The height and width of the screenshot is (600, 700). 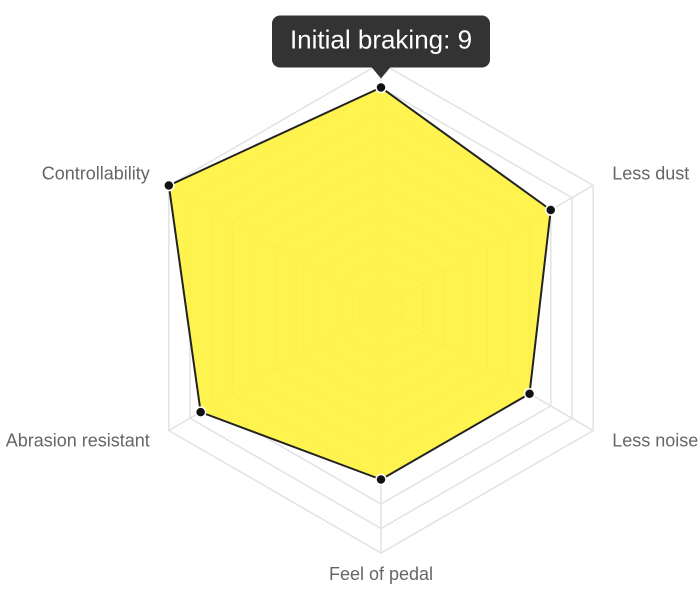 I want to click on tooltip-box, so click(x=381, y=41).